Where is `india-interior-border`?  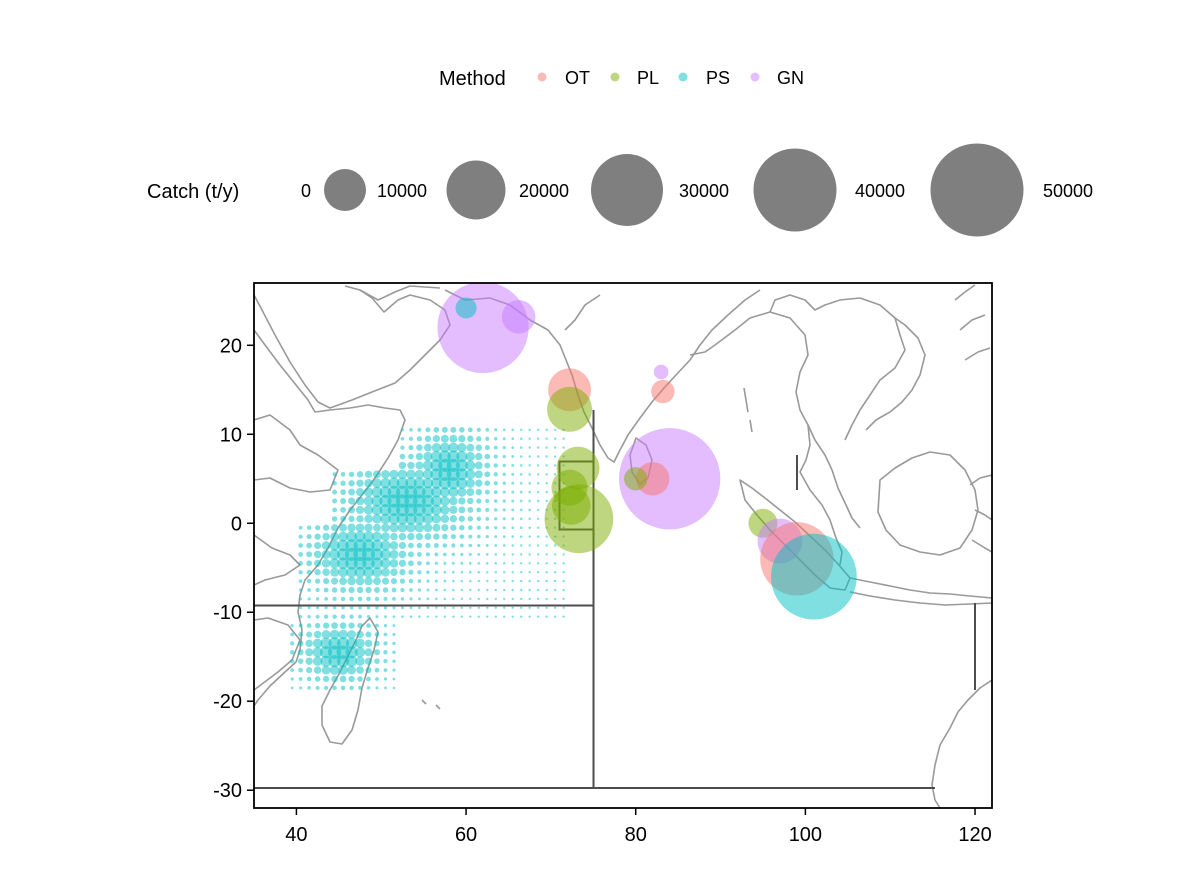
india-interior-border is located at coordinates (582, 312).